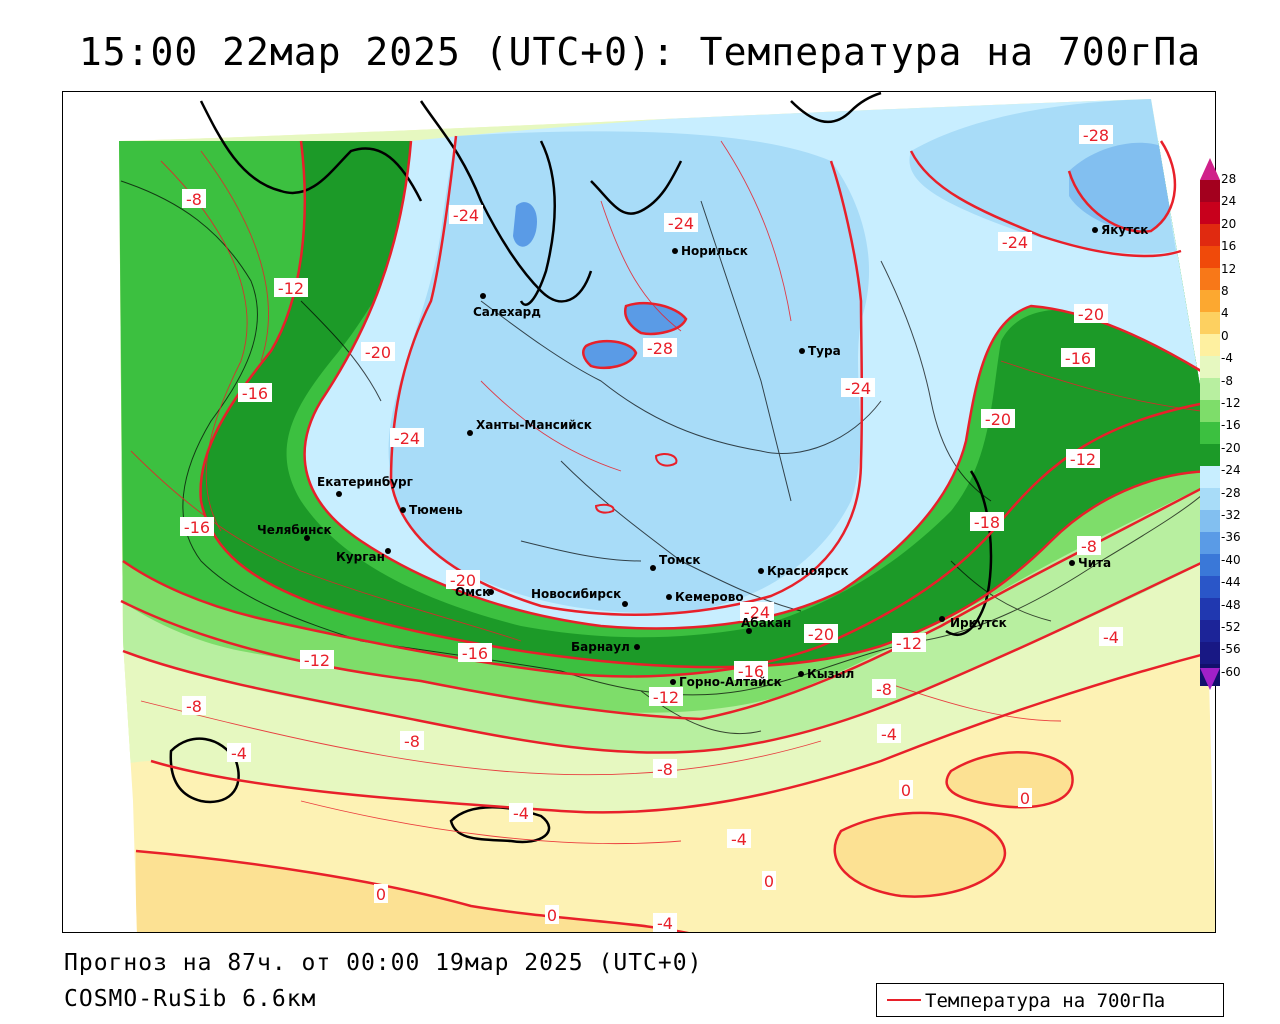 The width and height of the screenshot is (1280, 1024). I want to click on city-marker: Салехард, so click(507, 306).